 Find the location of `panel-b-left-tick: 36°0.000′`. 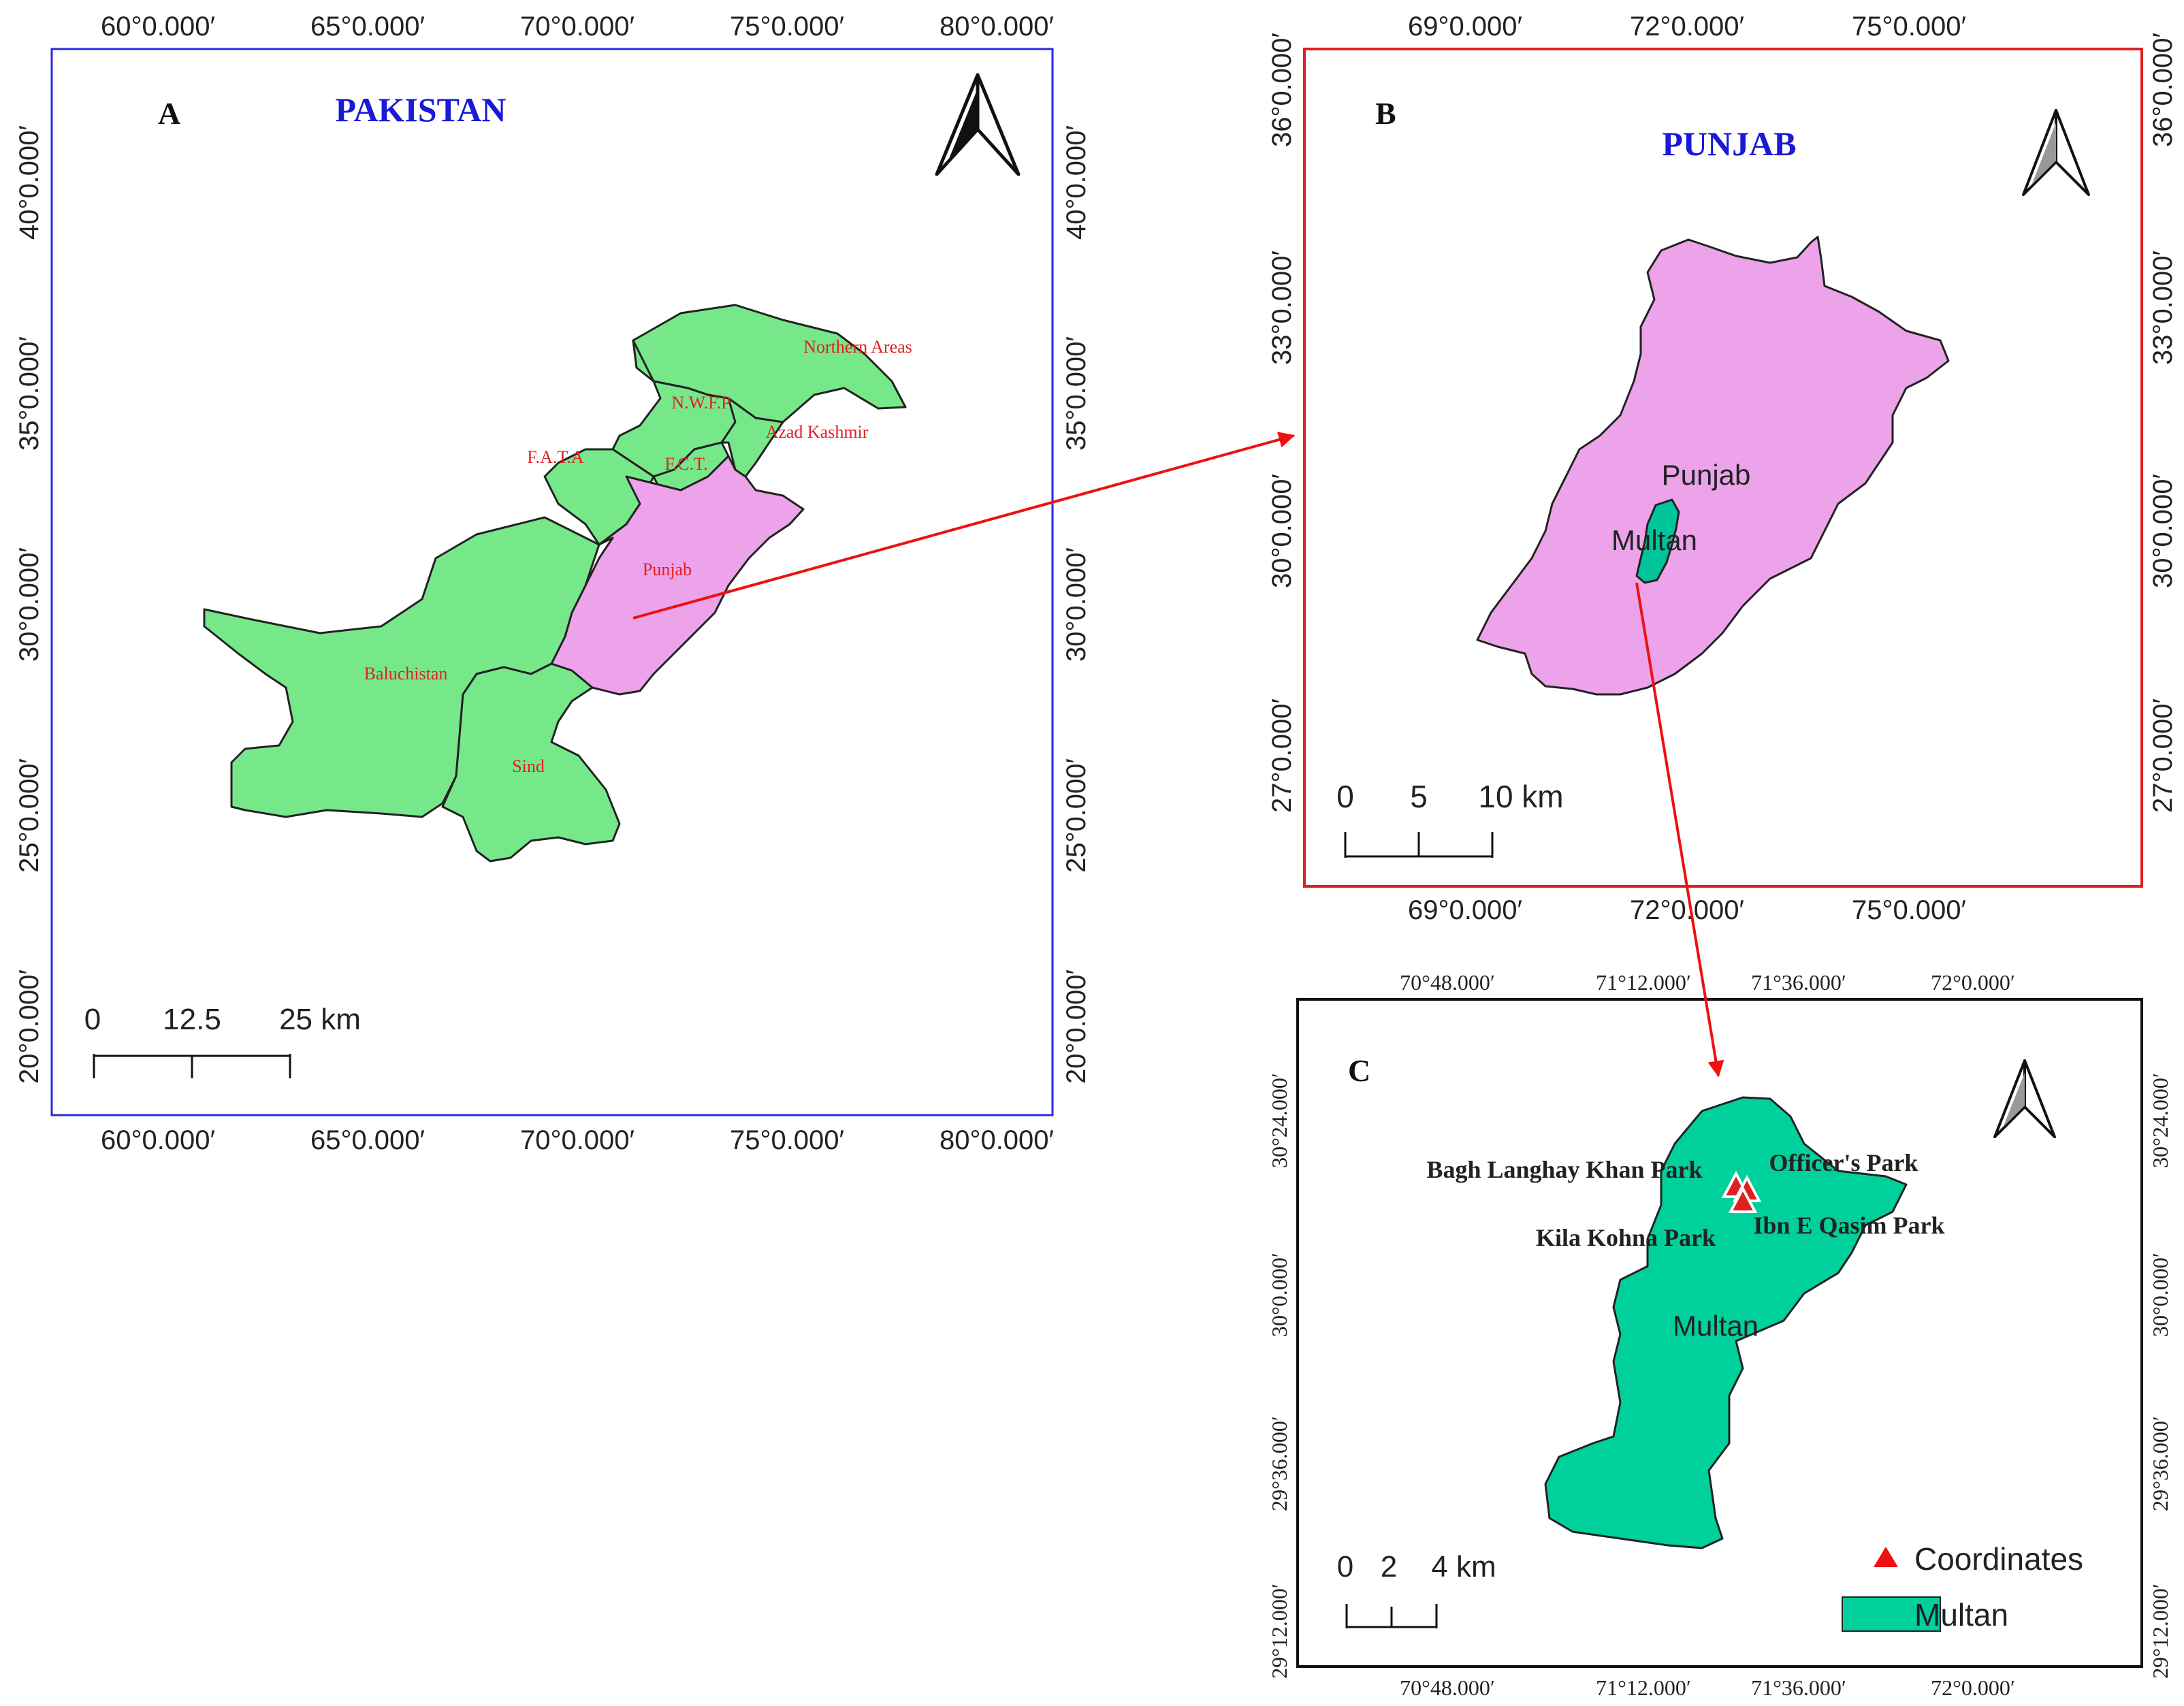

panel-b-left-tick: 36°0.000′ is located at coordinates (1282, 90).